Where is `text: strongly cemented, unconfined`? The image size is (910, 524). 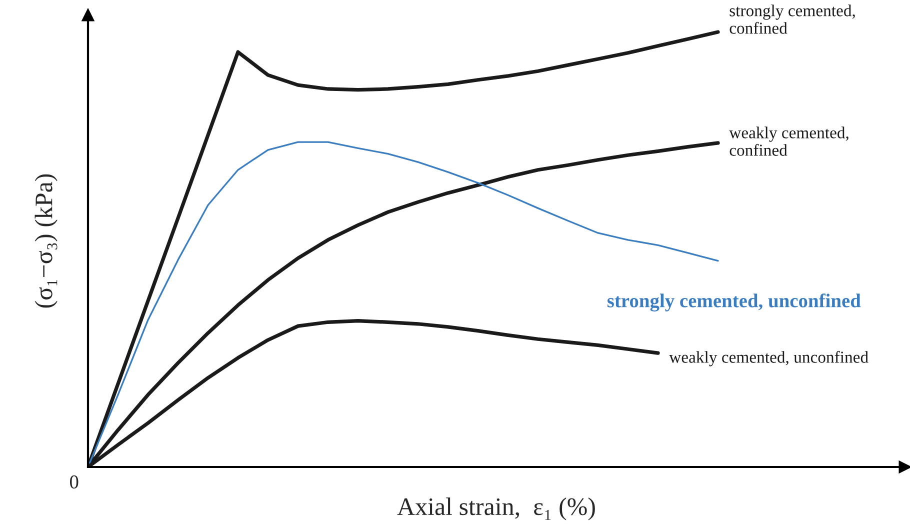
text: strongly cemented, unconfined is located at coordinates (734, 302).